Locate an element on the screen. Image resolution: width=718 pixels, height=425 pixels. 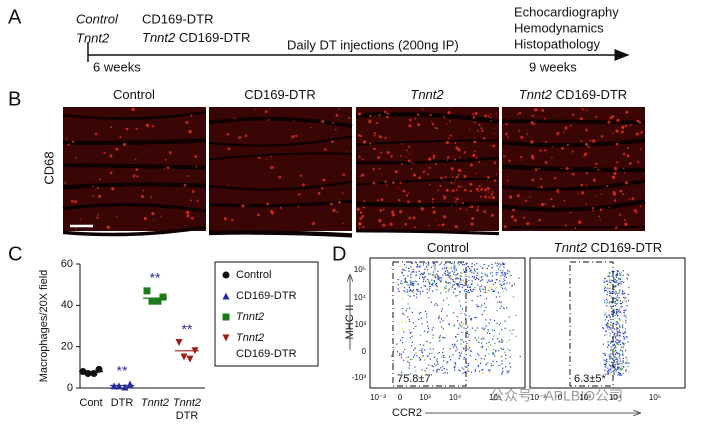
data-point is located at coordinates (226, 296).